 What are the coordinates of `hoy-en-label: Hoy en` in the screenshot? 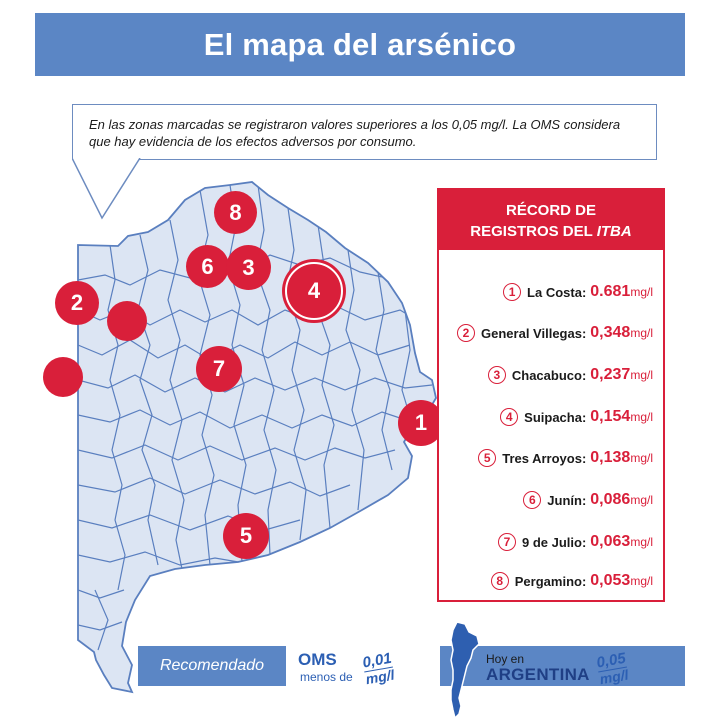 It's located at (505, 659).